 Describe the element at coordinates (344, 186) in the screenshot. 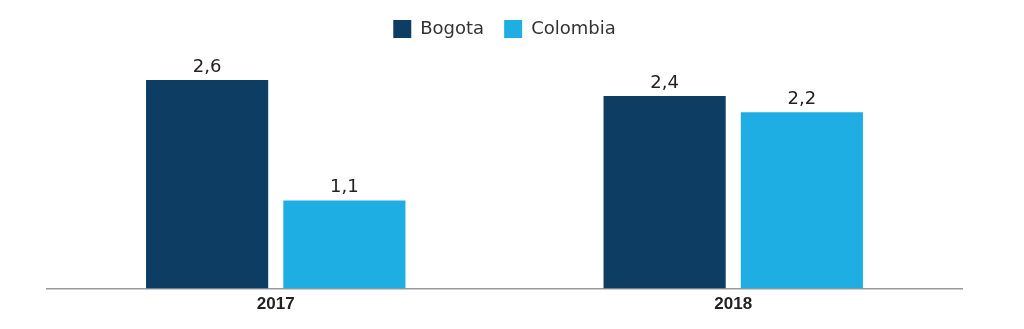

I see `data-label: 1,1` at that location.